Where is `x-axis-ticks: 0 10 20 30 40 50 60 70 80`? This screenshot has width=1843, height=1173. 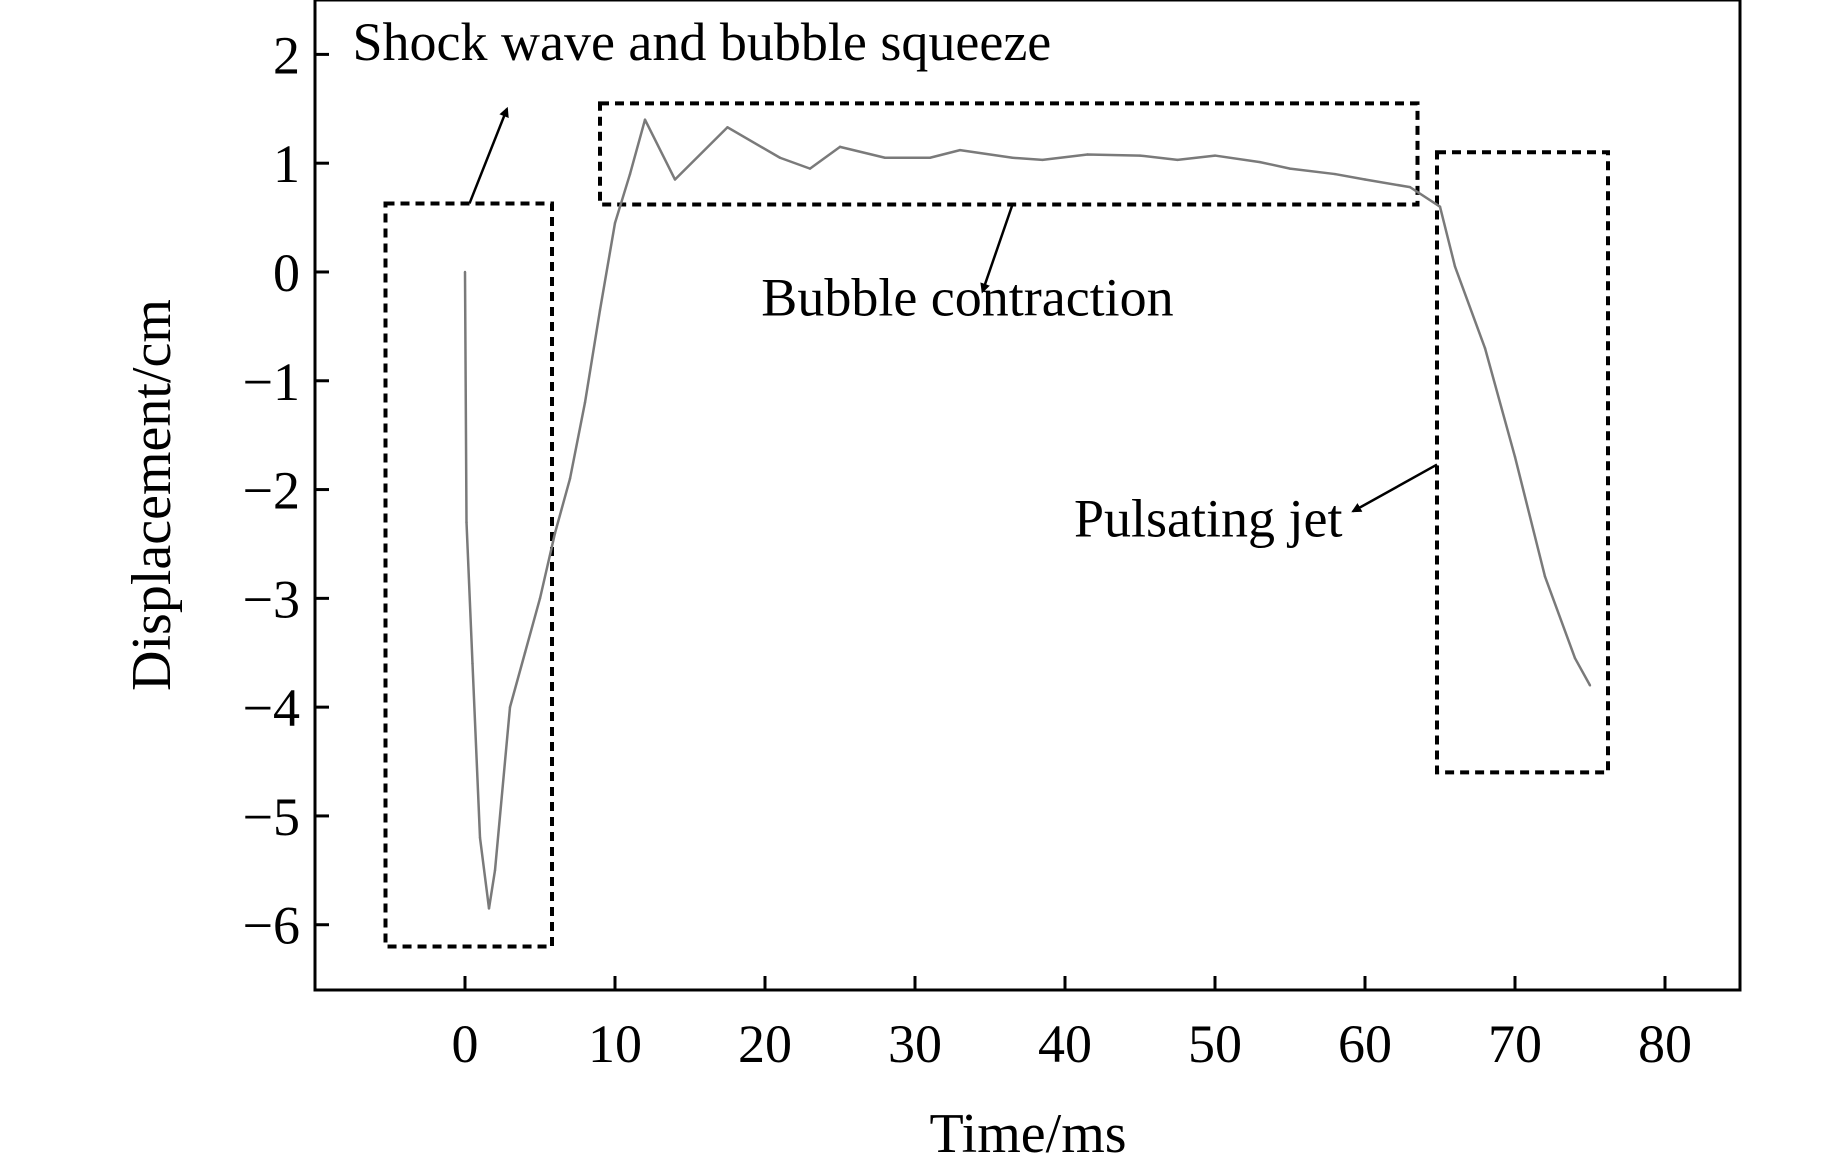
x-axis-ticks: 0 10 20 30 40 50 60 70 80 is located at coordinates (1072, 1025).